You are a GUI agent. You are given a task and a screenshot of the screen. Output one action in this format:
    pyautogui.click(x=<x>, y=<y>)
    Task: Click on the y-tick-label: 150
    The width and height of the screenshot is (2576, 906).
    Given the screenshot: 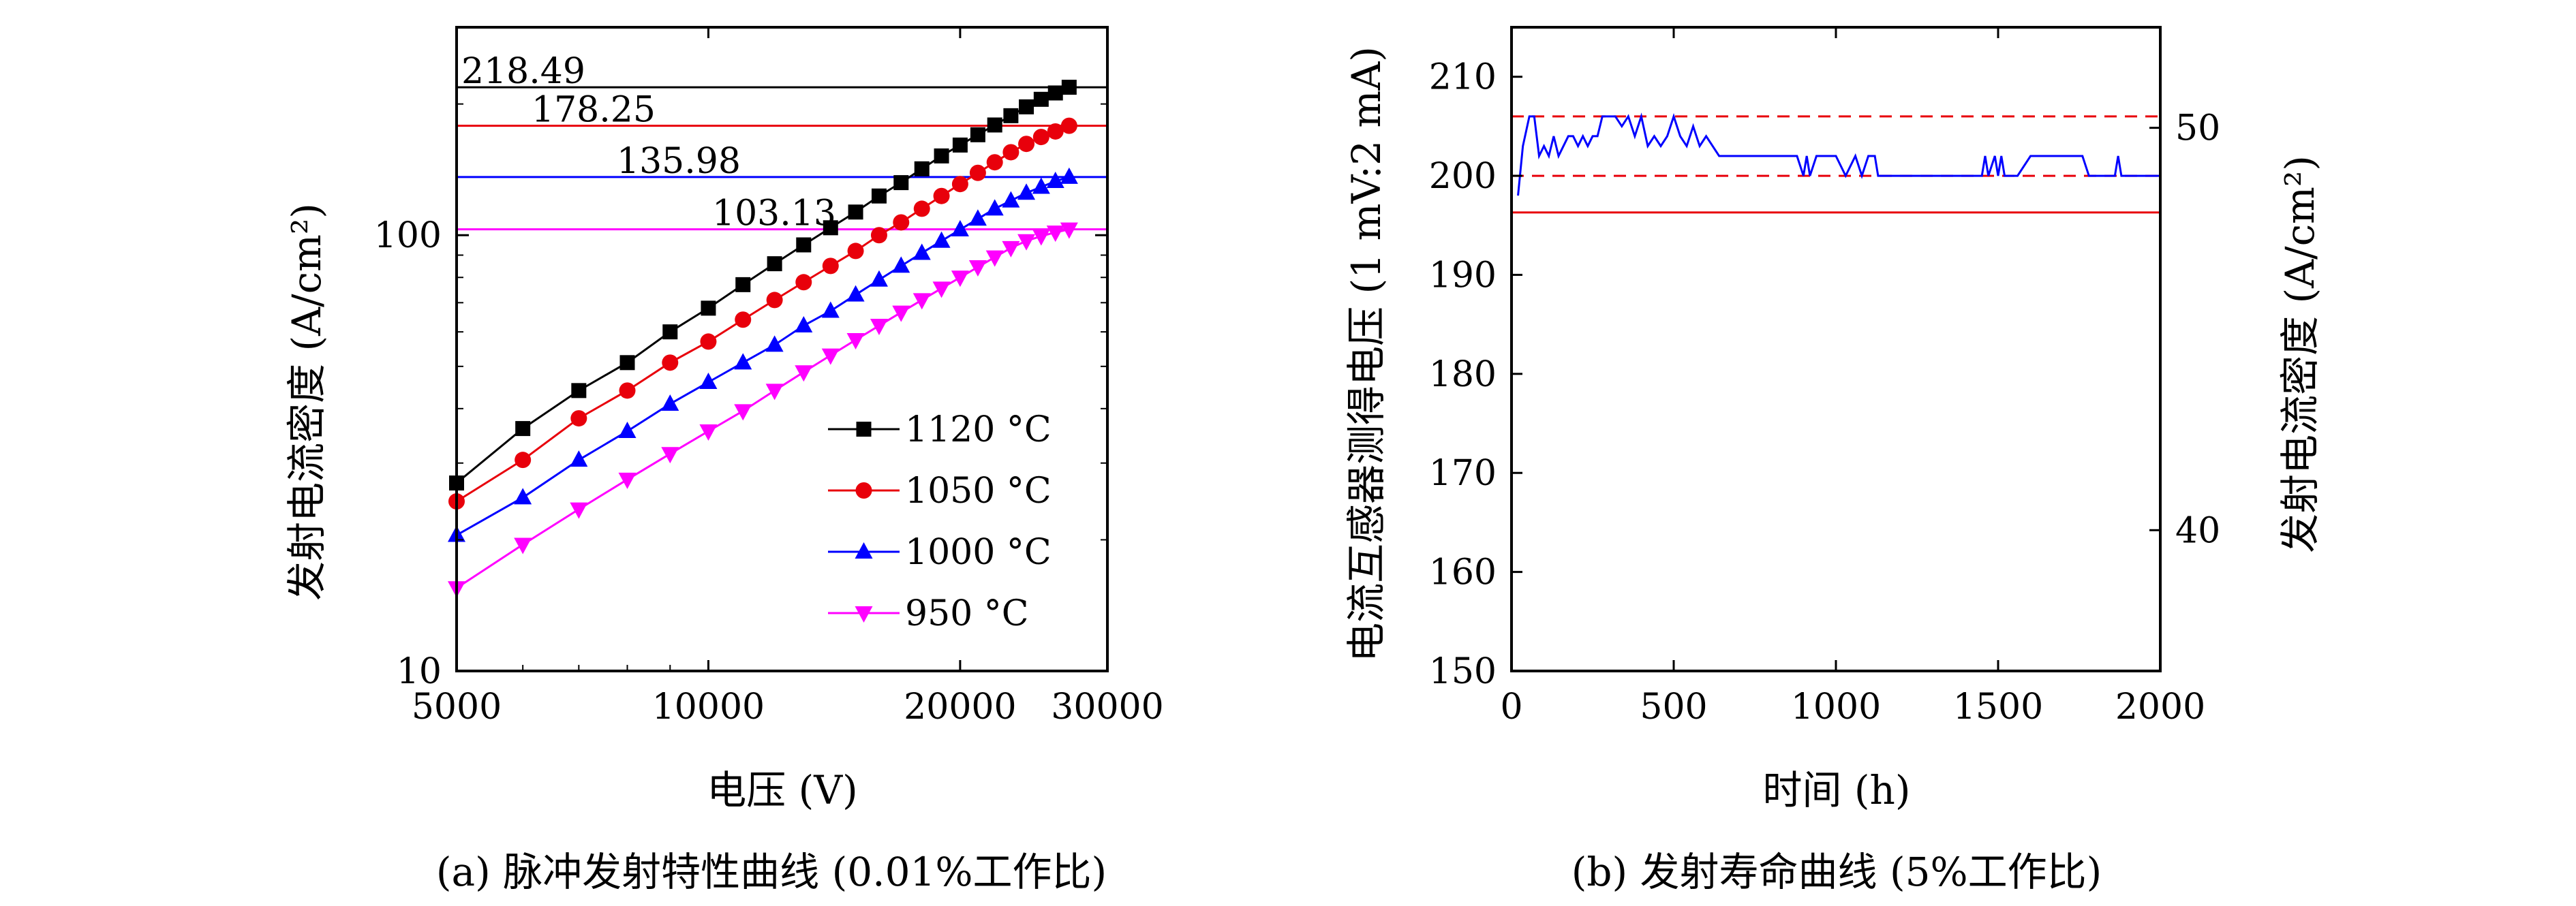 What is the action you would take?
    pyautogui.click(x=1463, y=671)
    